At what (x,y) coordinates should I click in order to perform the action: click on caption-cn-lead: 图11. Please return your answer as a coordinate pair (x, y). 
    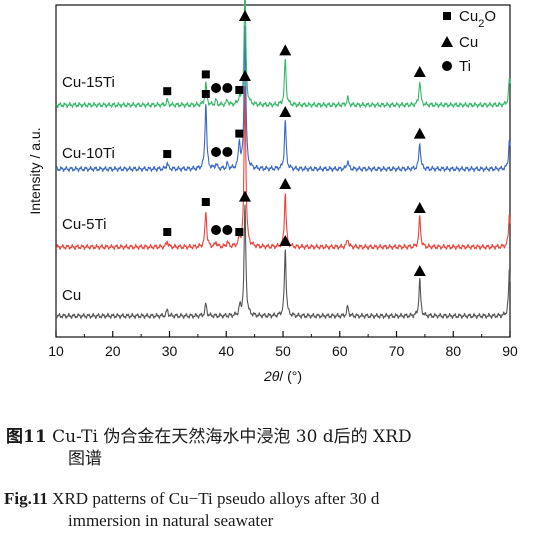
    Looking at the image, I should click on (26, 437).